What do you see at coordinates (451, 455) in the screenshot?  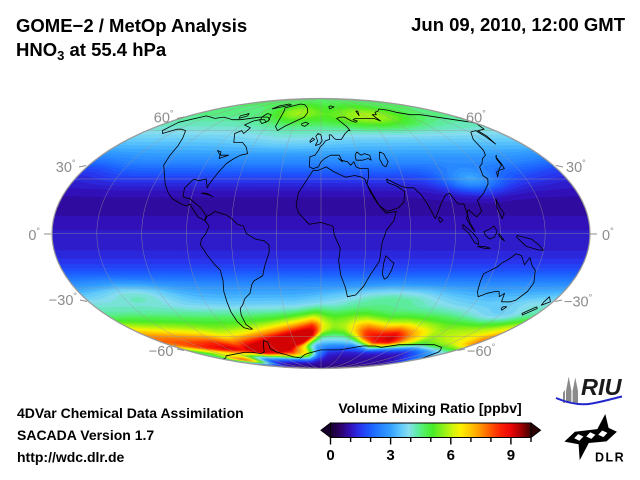 I see `svg-text: 6` at bounding box center [451, 455].